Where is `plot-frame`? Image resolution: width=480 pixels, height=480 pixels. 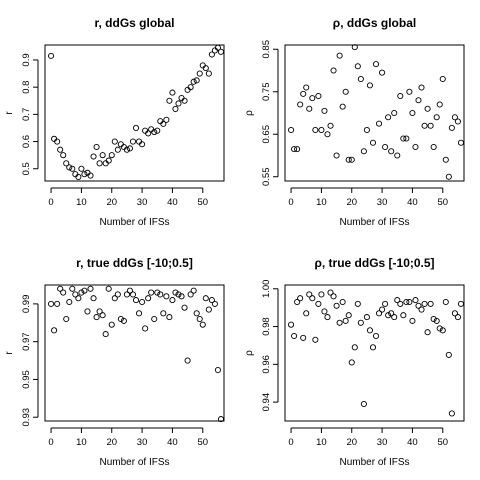
plot-frame is located at coordinates (134, 353).